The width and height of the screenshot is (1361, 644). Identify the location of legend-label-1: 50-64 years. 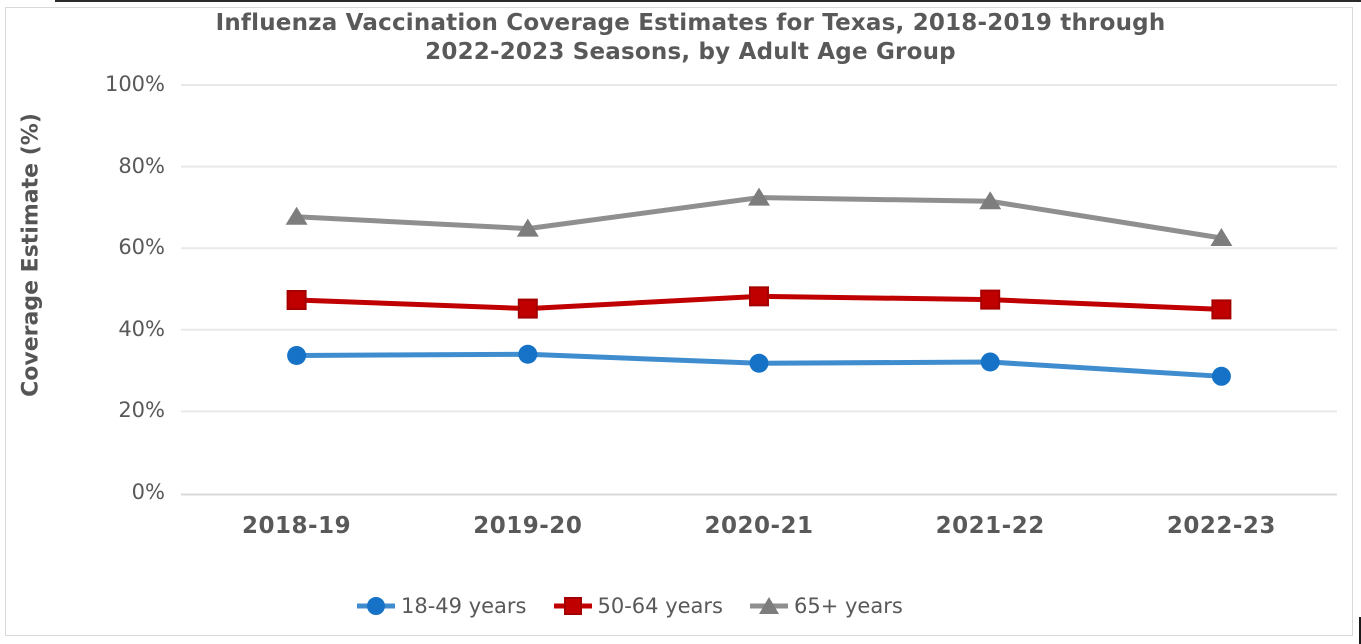
(660, 606).